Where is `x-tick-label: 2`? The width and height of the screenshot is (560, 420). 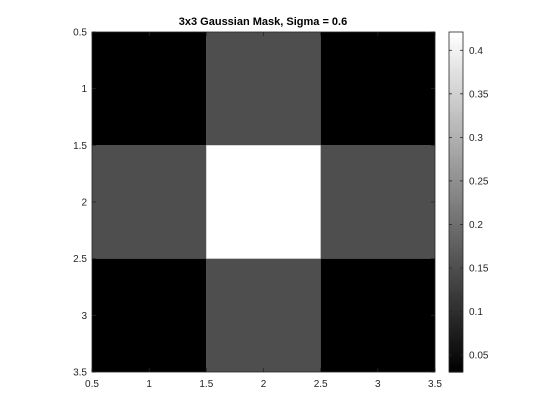 x-tick-label: 2 is located at coordinates (264, 384).